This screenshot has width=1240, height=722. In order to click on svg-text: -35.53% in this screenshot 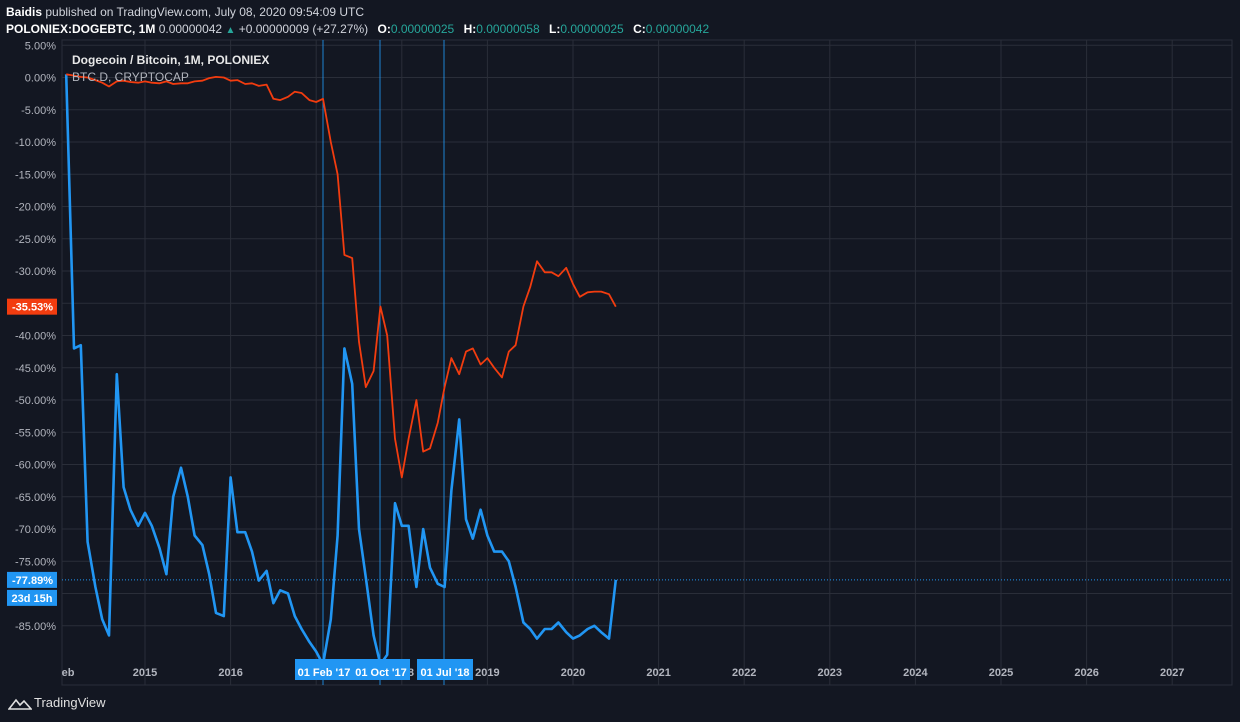, I will do `click(32, 308)`.